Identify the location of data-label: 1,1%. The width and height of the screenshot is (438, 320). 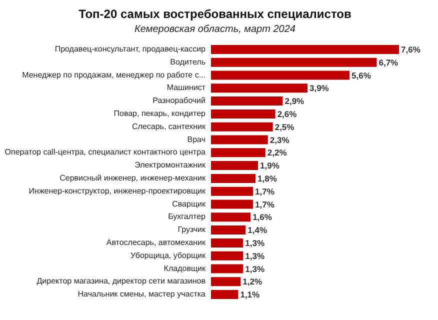
(250, 295).